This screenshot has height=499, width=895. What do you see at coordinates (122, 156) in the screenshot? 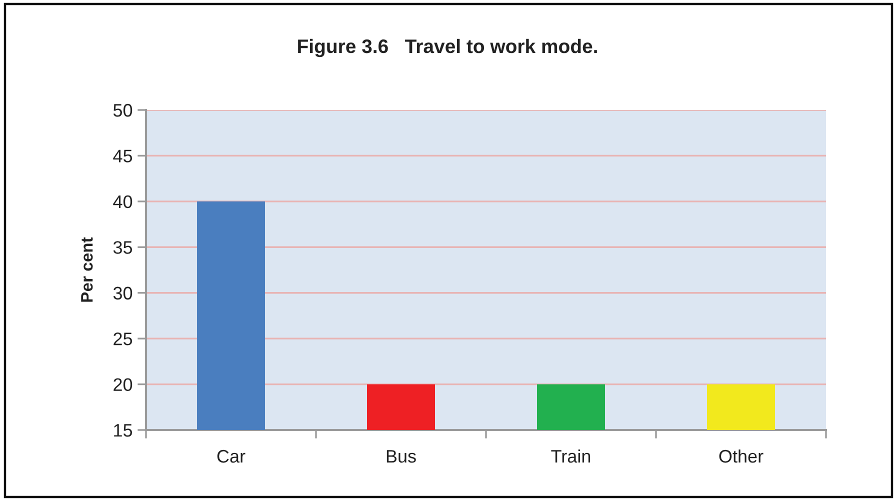
I see `y-tick-label: 45` at bounding box center [122, 156].